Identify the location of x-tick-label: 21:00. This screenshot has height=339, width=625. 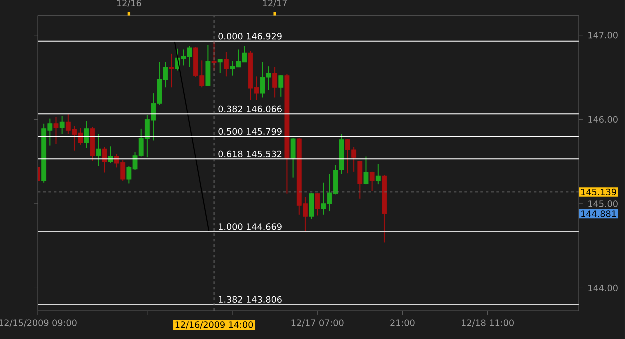
(402, 323).